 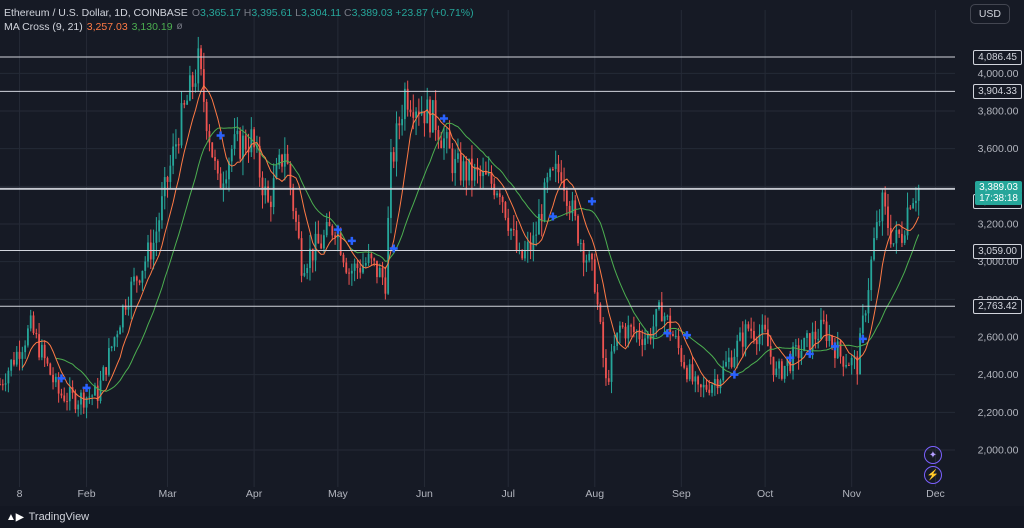 I want to click on y-tick-label: 2,200.00, so click(x=998, y=413).